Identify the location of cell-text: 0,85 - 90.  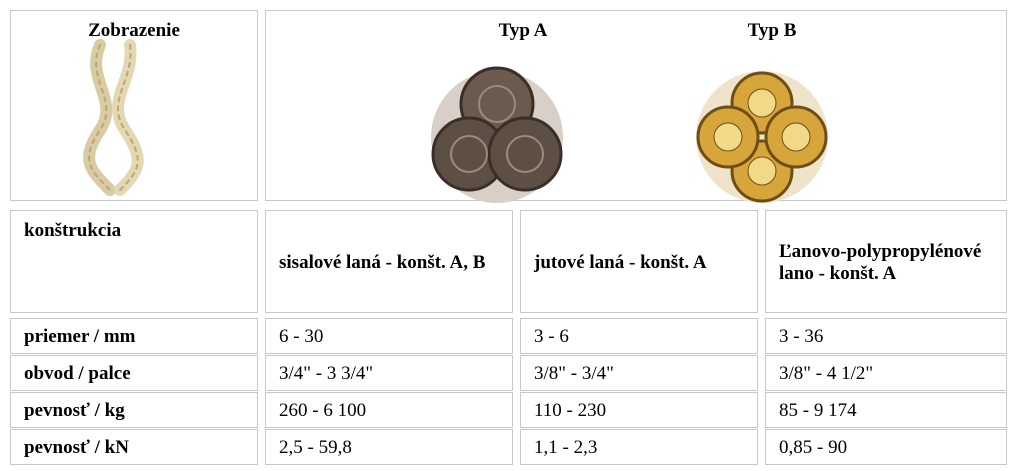
(813, 447).